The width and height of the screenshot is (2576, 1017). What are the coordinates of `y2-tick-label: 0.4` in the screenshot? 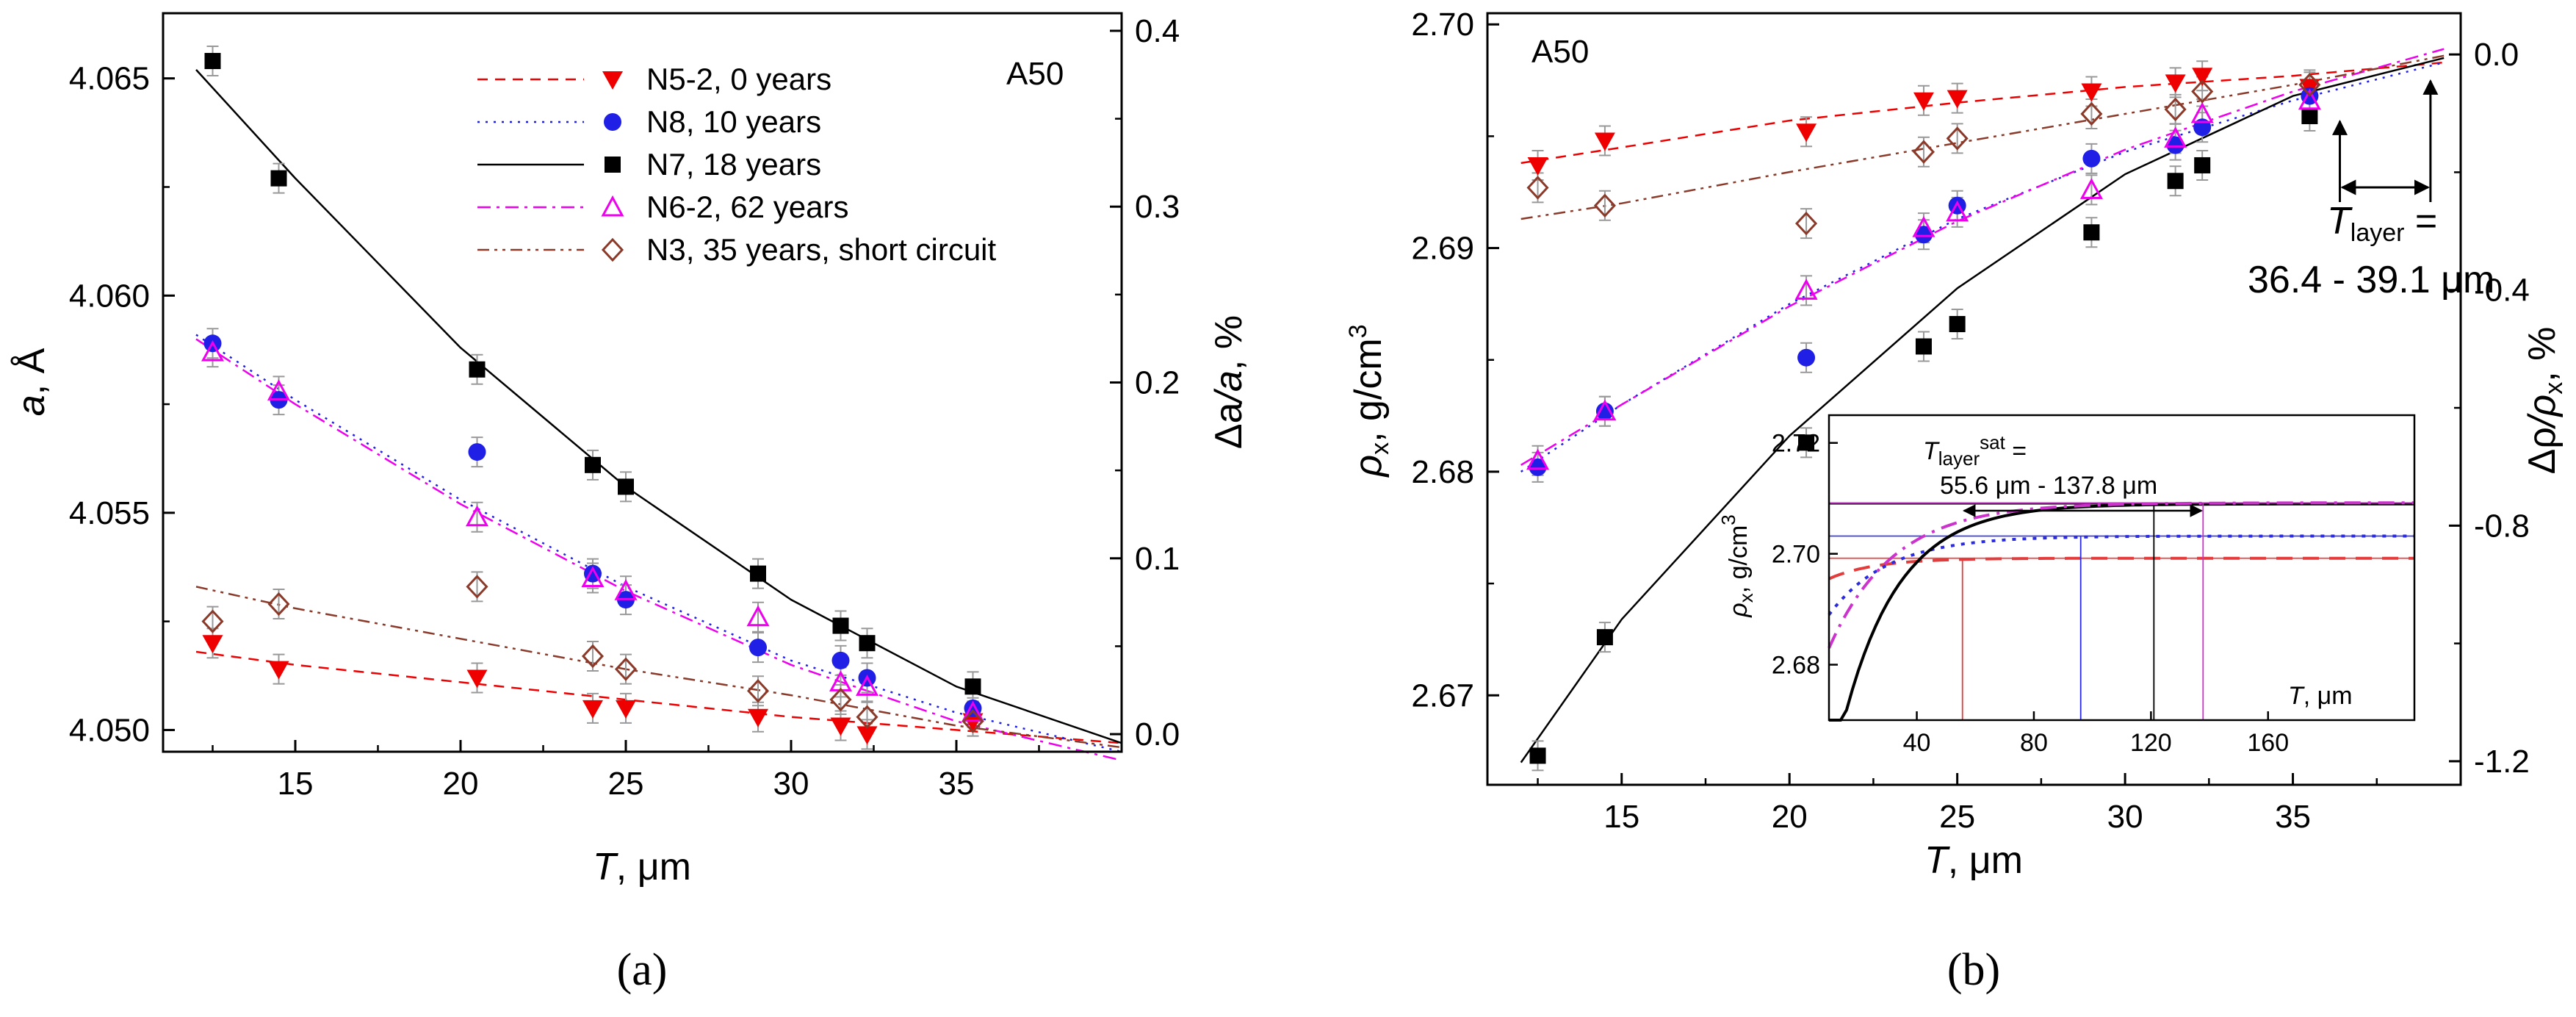 It's located at (1157, 31).